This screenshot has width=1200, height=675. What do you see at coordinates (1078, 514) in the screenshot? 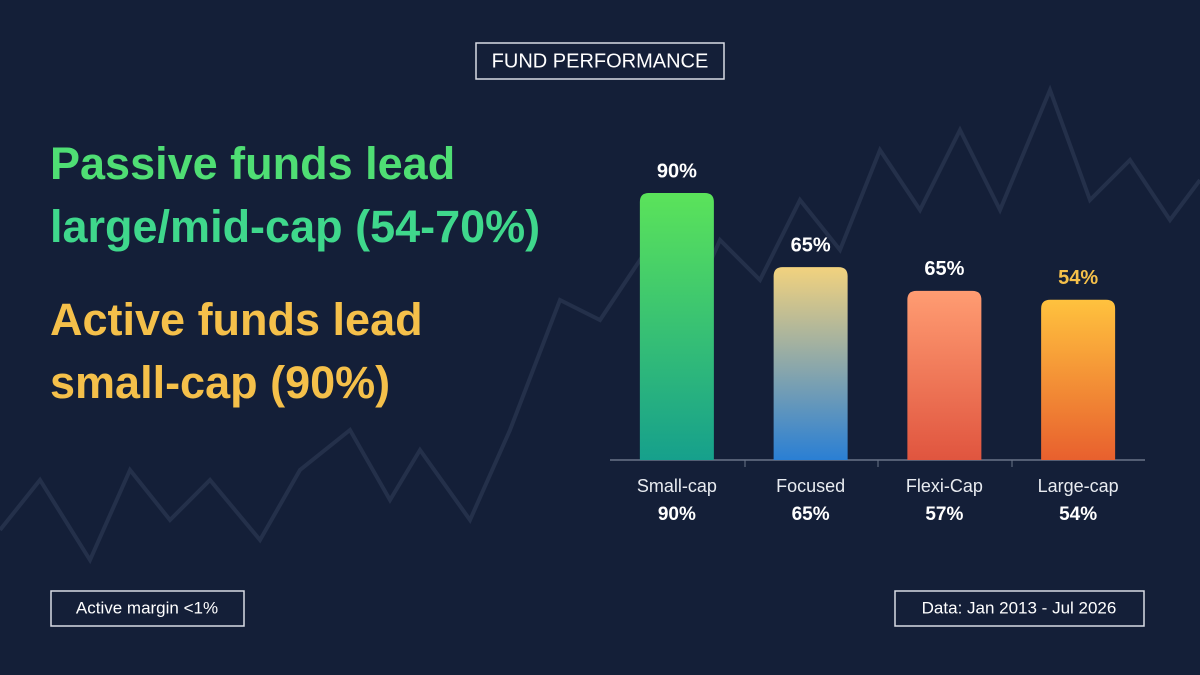
I see `value-label: 54%` at bounding box center [1078, 514].